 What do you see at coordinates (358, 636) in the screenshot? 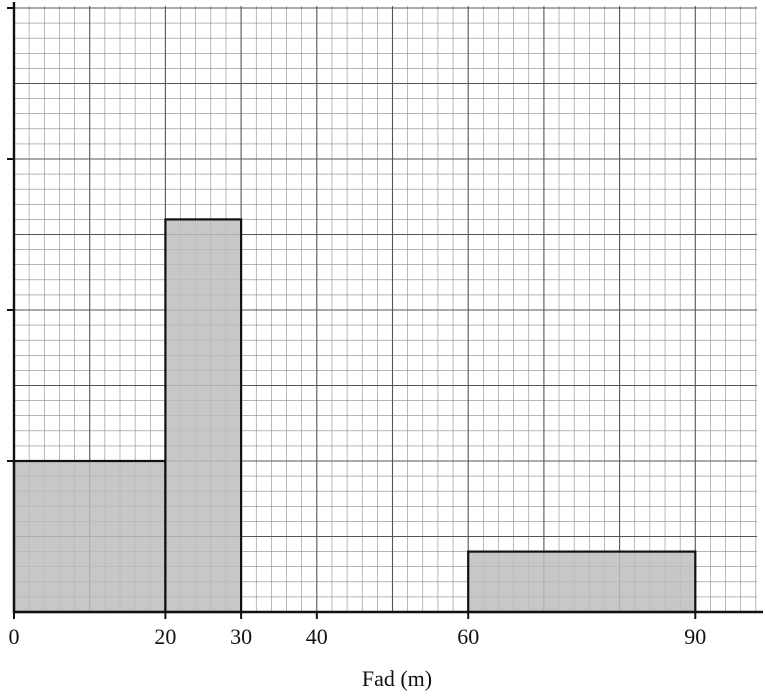
I see `x-tick-labels: 0 20 30 40 60 90` at bounding box center [358, 636].